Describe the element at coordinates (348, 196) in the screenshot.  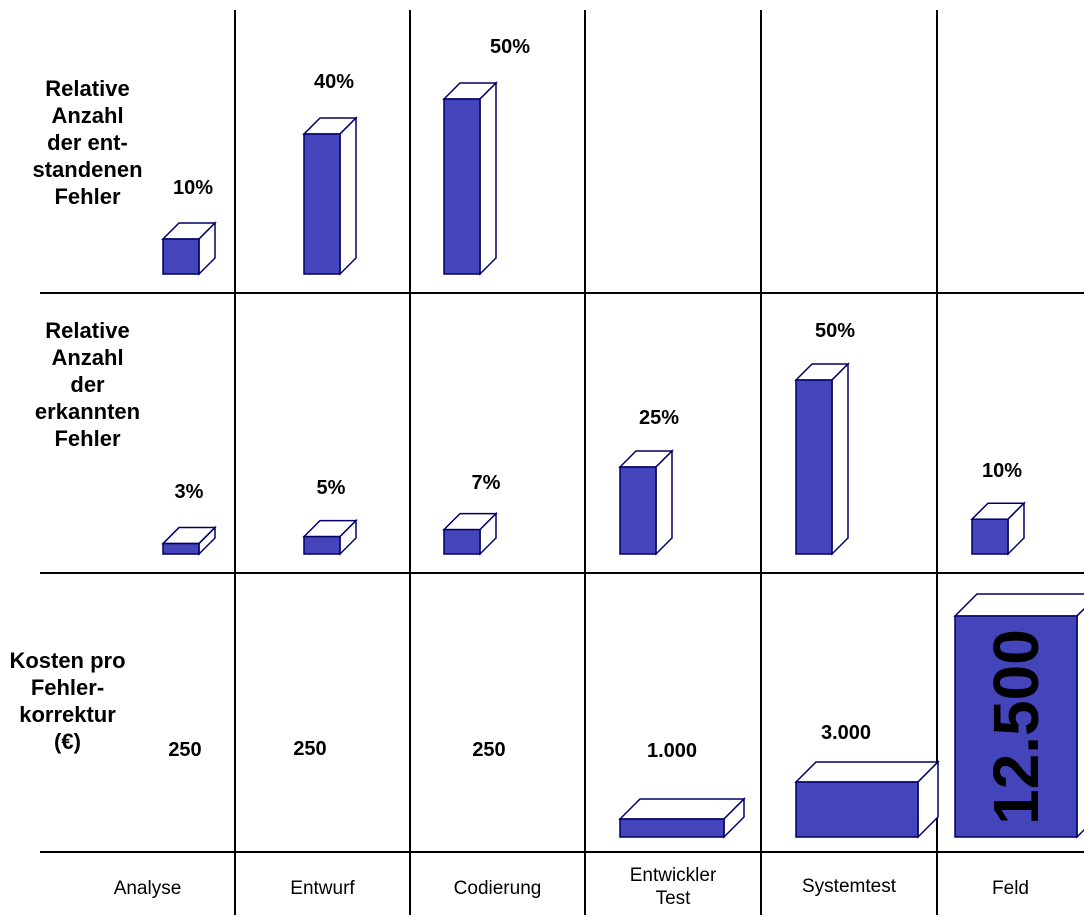
I see `bar-created-1-side` at that location.